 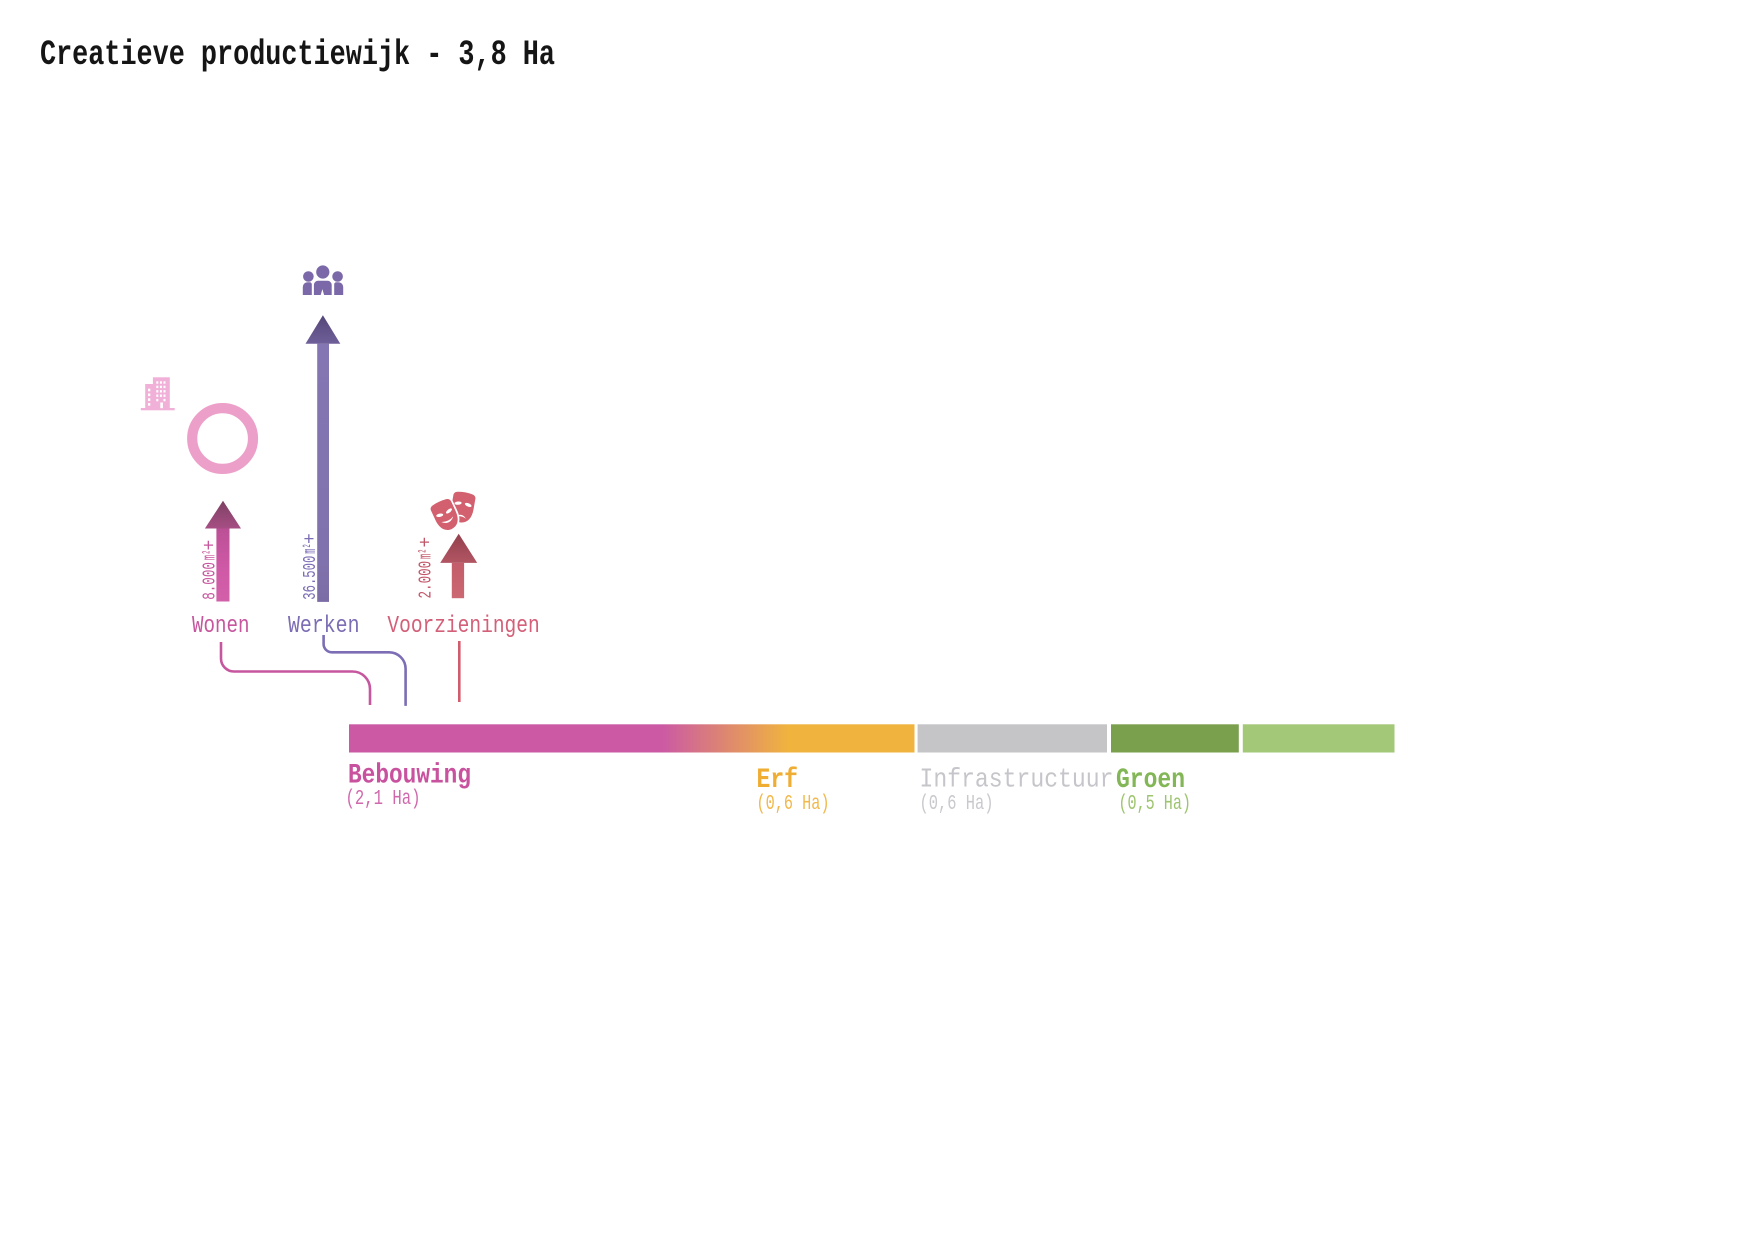 What do you see at coordinates (210, 581) in the screenshot?
I see `svg-text: 8.000` at bounding box center [210, 581].